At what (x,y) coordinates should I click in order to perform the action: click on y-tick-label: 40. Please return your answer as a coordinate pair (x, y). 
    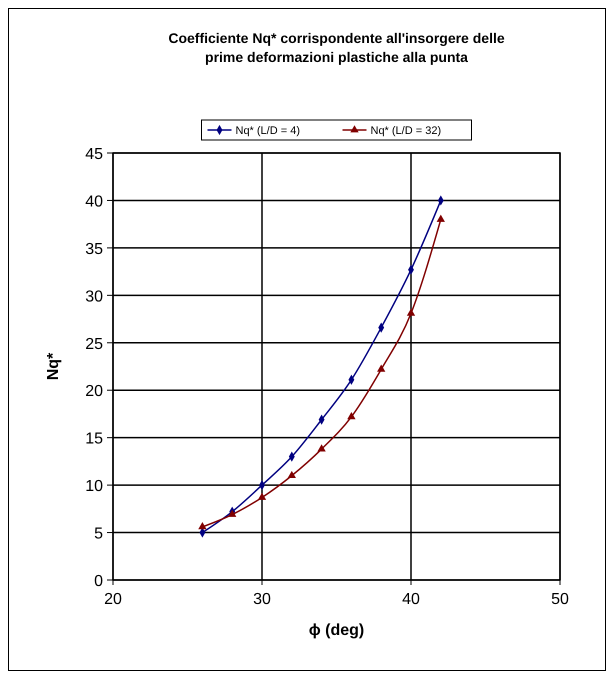
    Looking at the image, I should click on (94, 201).